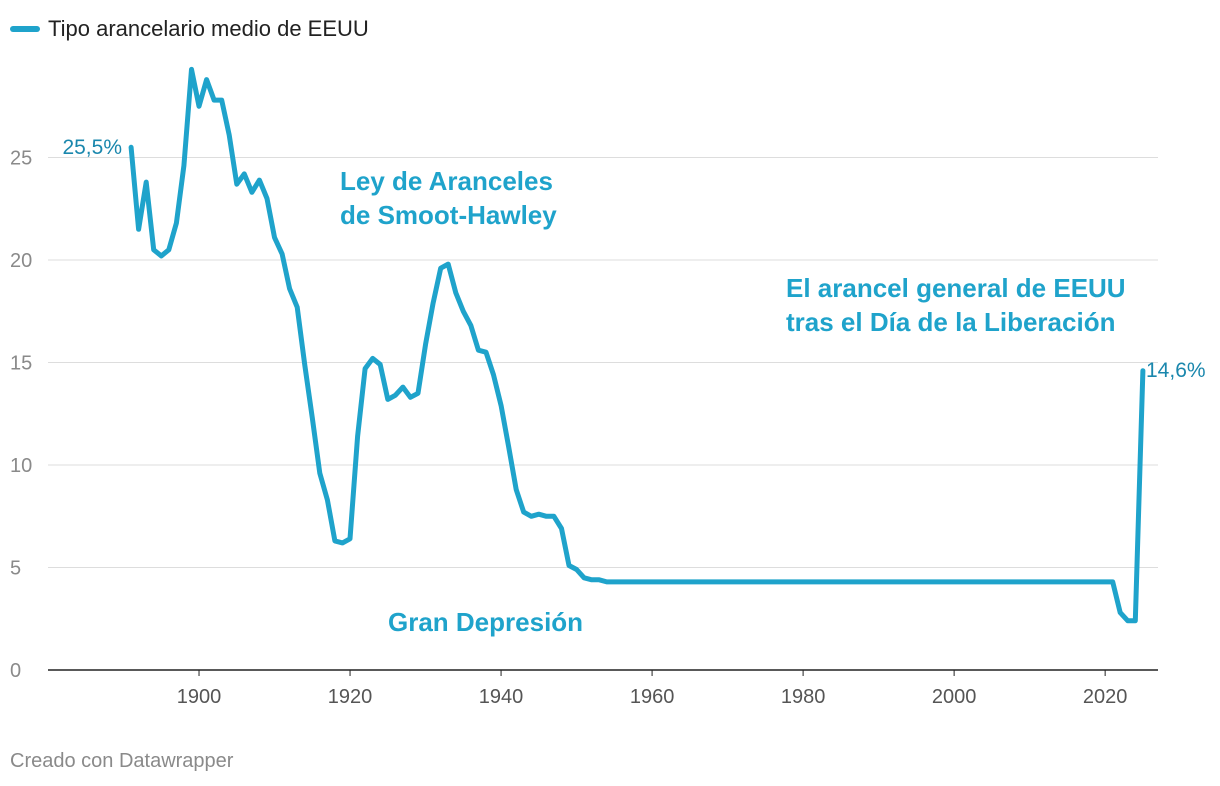 This screenshot has width=1220, height=786. Describe the element at coordinates (950, 322) in the screenshot. I see `annotation-liberation-day-line-2: tras el Día de la Liberación` at that location.